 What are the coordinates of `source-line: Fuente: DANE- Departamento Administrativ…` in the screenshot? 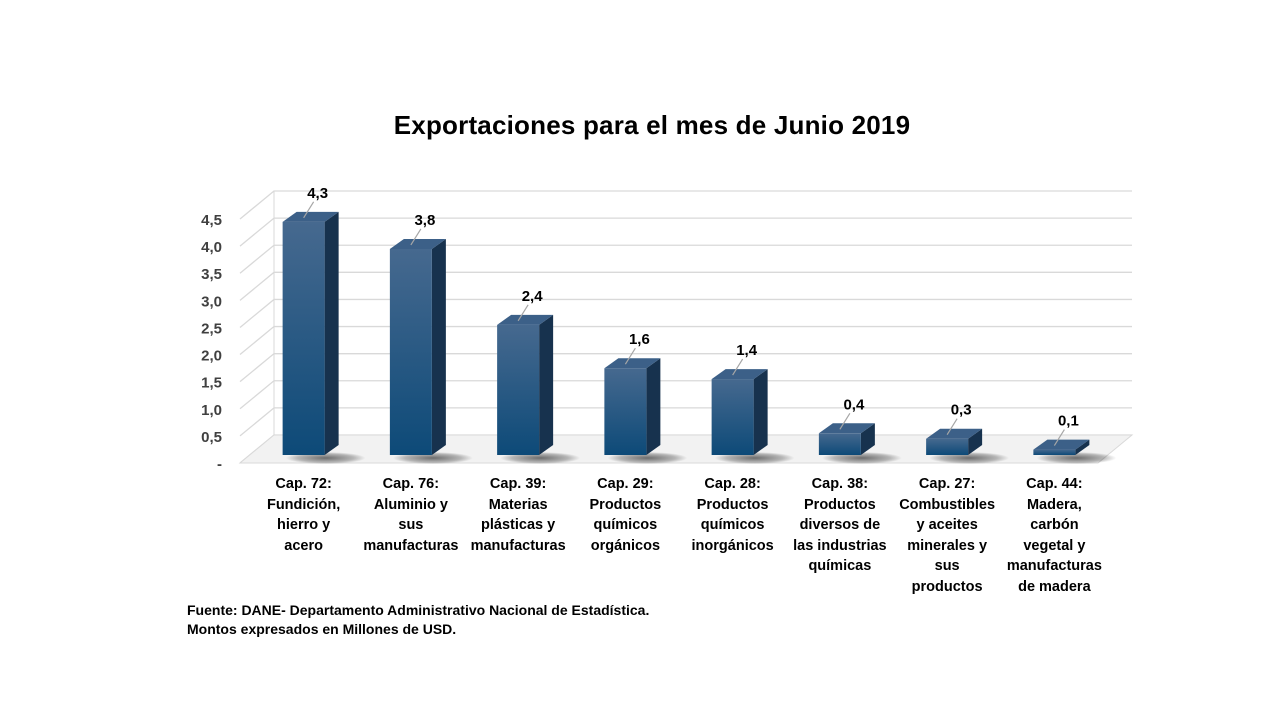 It's located at (418, 610).